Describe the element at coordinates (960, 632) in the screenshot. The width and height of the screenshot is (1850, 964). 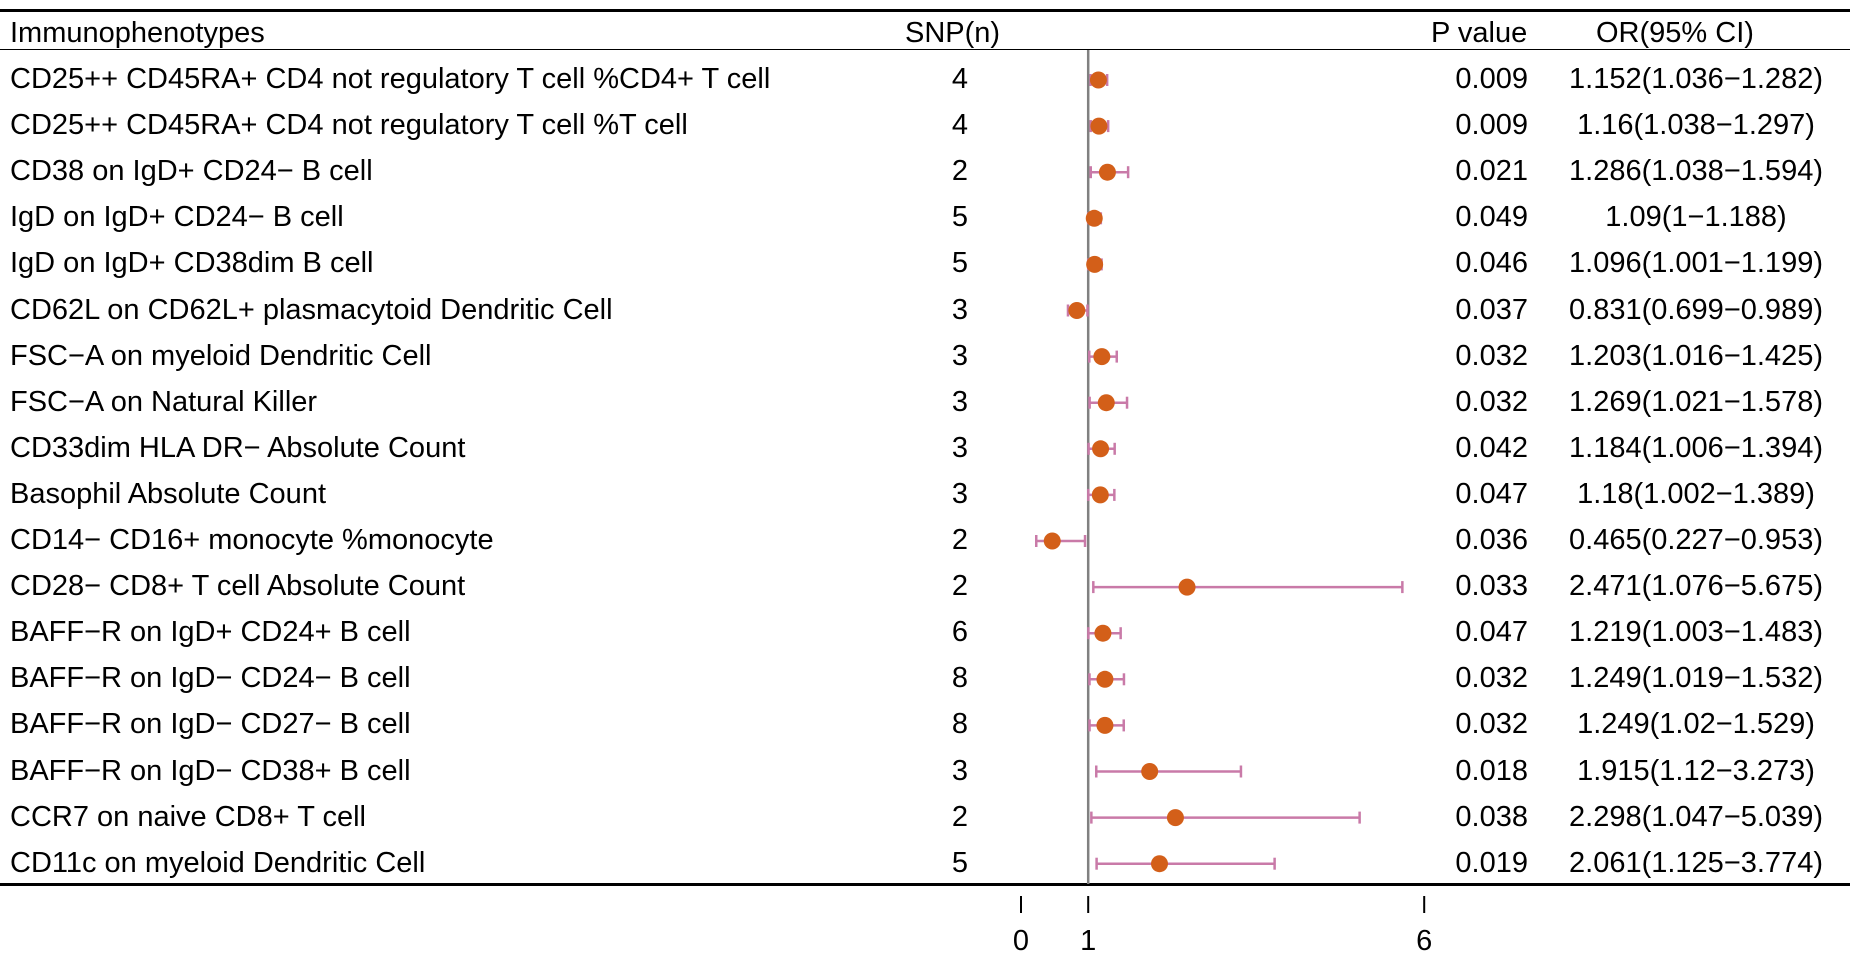
I see `row-snp-count: 6` at that location.